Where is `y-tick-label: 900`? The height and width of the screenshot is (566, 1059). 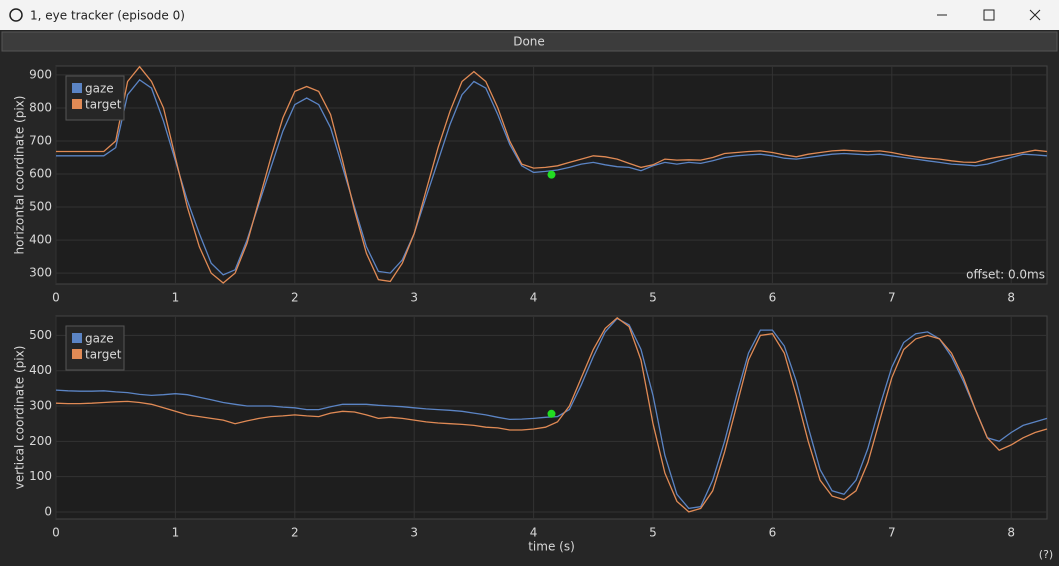 y-tick-label: 900 is located at coordinates (40, 74).